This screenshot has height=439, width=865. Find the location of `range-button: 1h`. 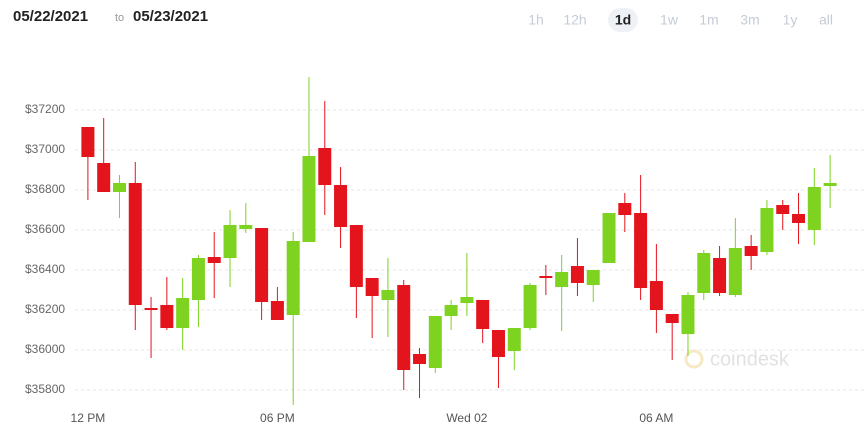

range-button: 1h is located at coordinates (536, 20).